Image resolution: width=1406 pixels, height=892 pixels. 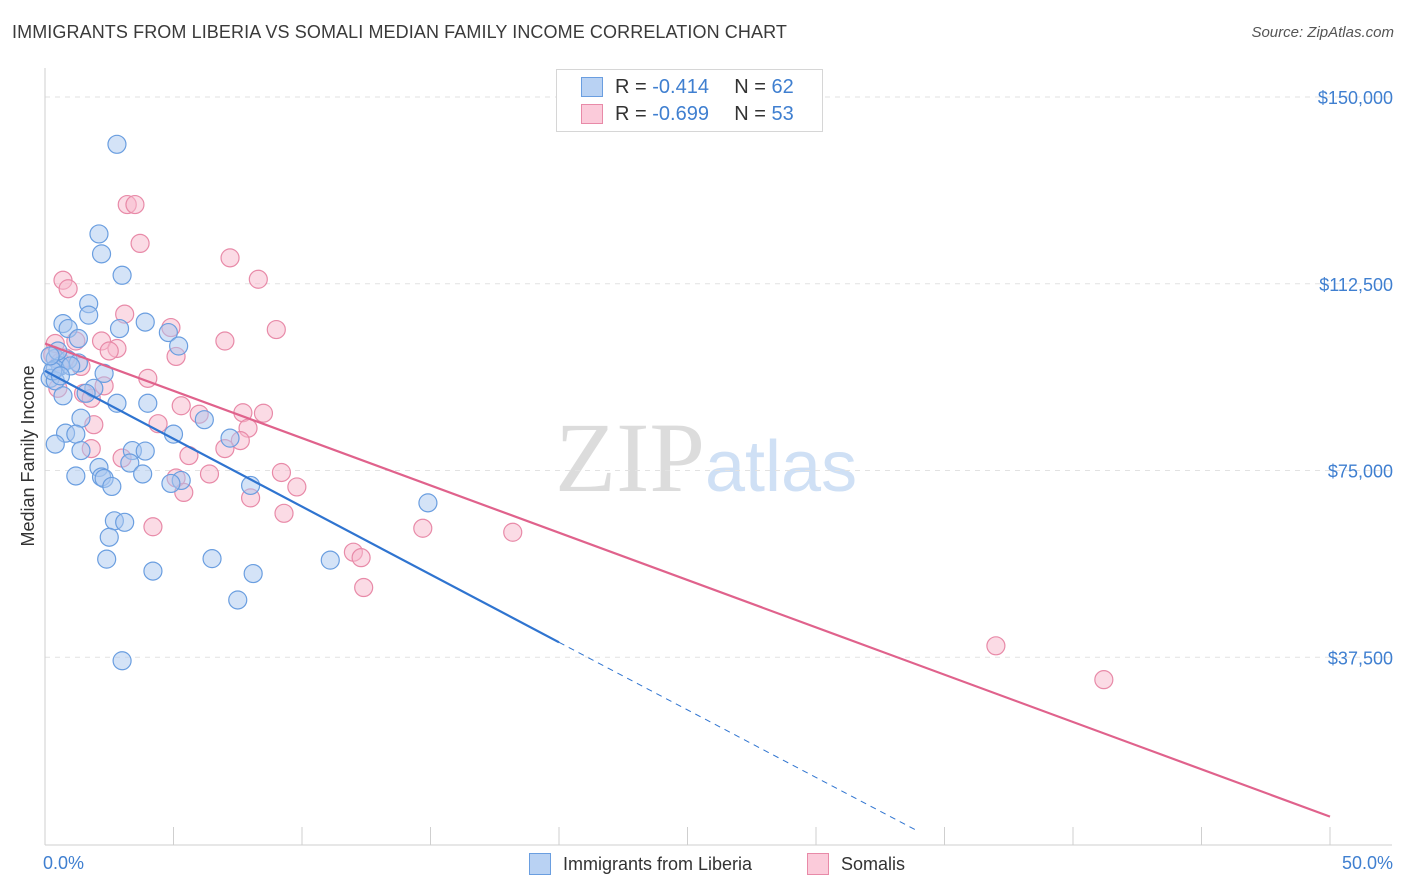 I want to click on somalis-legend-swatch, so click(x=818, y=864).